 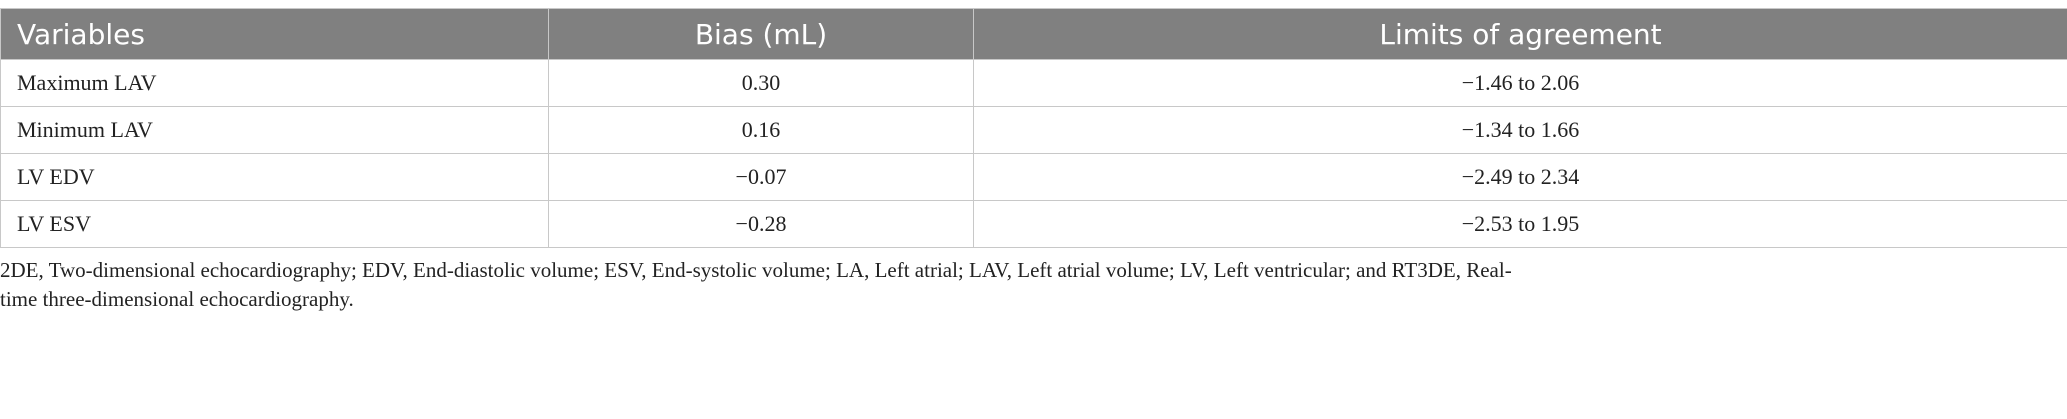 I want to click on table-cell: 0.16, so click(x=761, y=130).